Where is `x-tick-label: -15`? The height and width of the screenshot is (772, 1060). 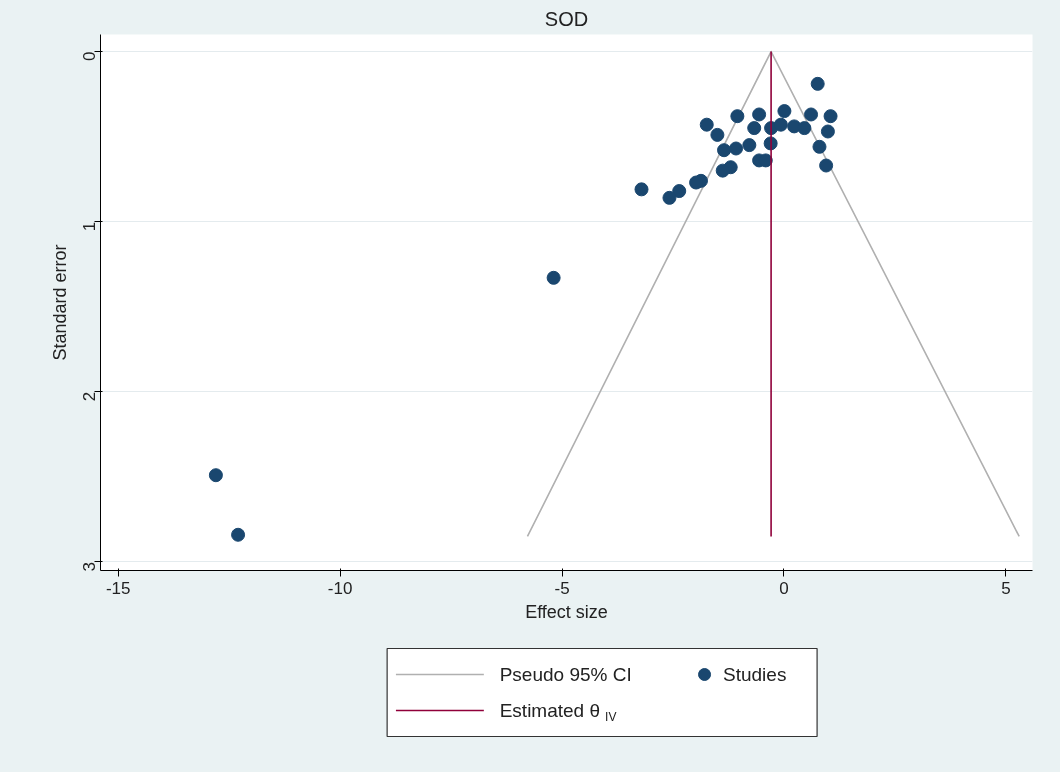 x-tick-label: -15 is located at coordinates (118, 588).